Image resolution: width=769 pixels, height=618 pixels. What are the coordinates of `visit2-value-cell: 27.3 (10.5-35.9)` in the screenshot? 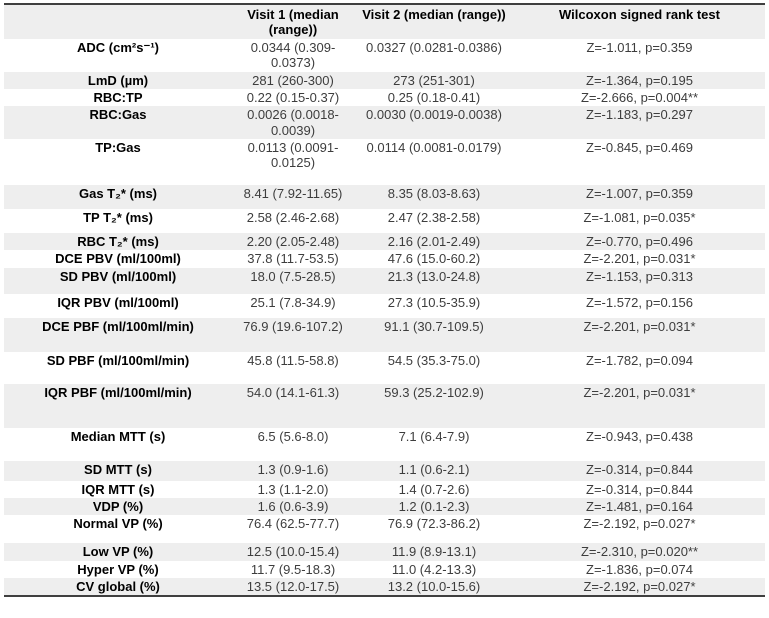 It's located at (434, 302).